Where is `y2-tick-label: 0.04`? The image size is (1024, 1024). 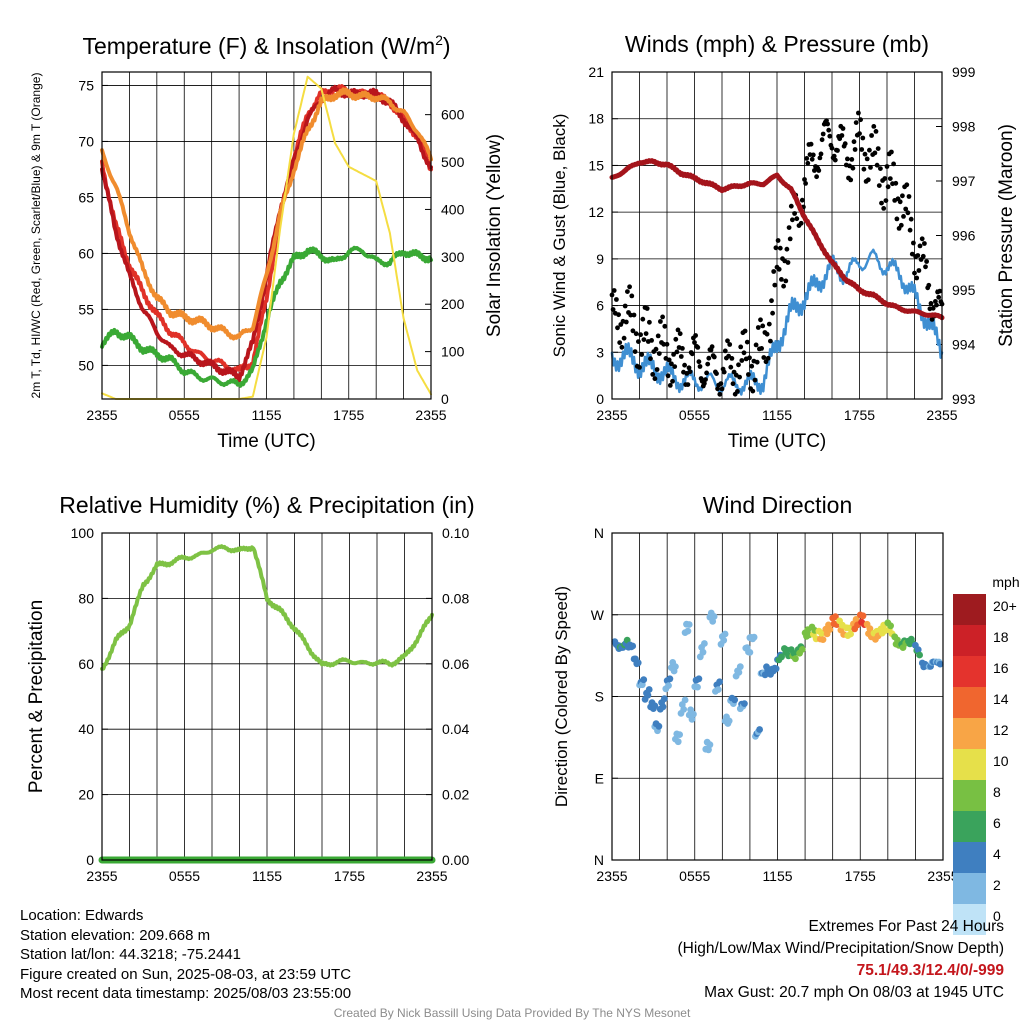 y2-tick-label: 0.04 is located at coordinates (455, 729).